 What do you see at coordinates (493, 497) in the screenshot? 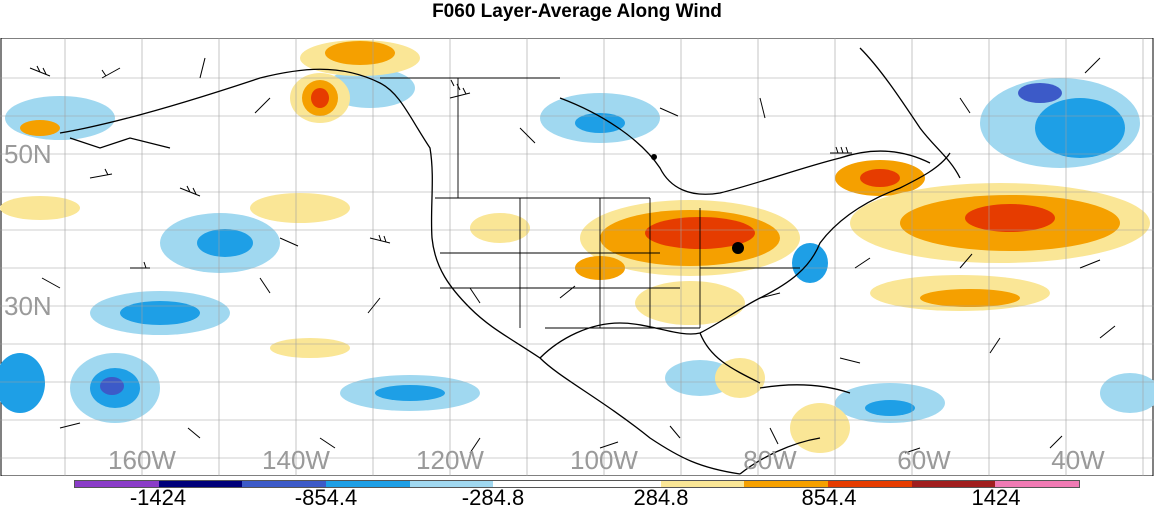
I see `colorbar-label: -284.8` at bounding box center [493, 497].